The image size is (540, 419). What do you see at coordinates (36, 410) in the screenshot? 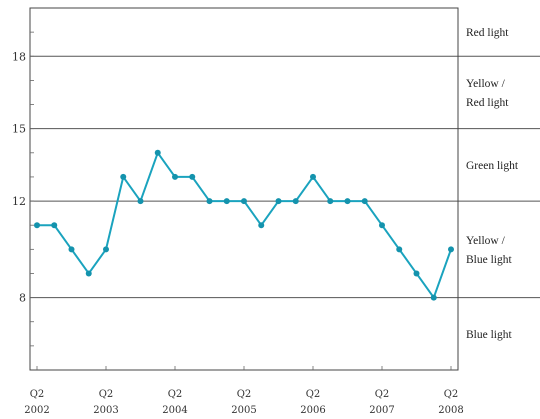
I see `x-tick-year: 2002` at bounding box center [36, 410].